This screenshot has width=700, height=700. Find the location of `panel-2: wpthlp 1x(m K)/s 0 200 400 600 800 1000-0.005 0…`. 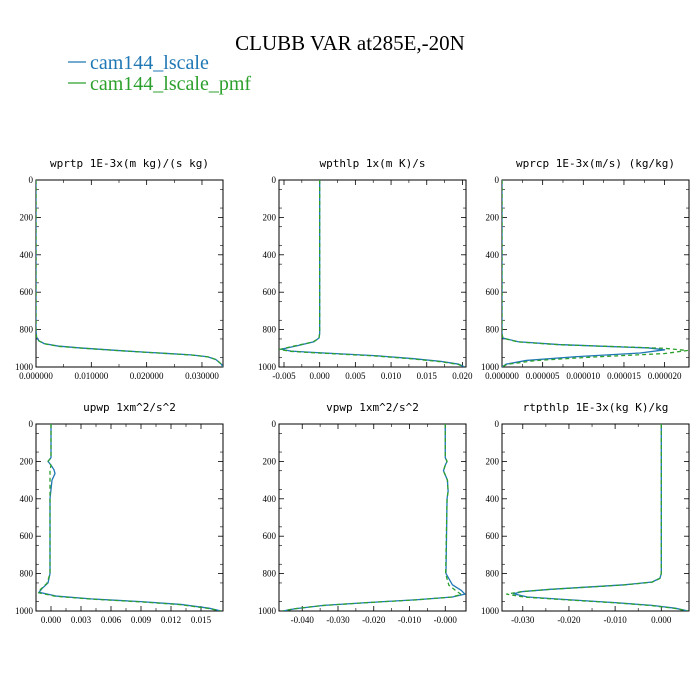

panel-2: wpthlp 1x(m K)/s 0 200 400 600 800 1000-0.005 0… is located at coordinates (365, 269).